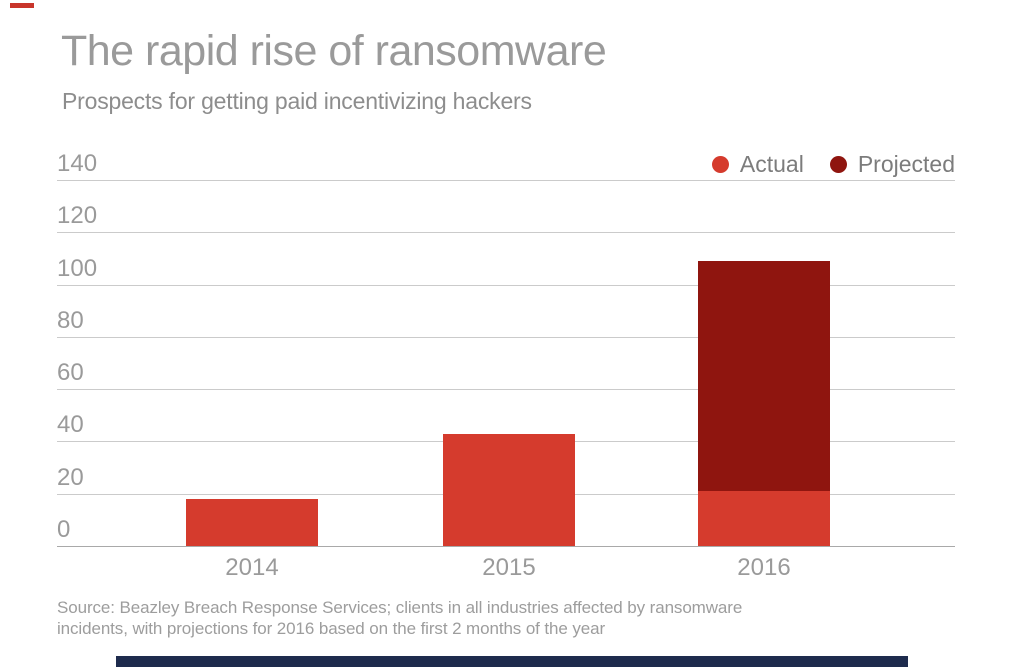 The image size is (1024, 667). I want to click on y-tick-40: 40, so click(70, 425).